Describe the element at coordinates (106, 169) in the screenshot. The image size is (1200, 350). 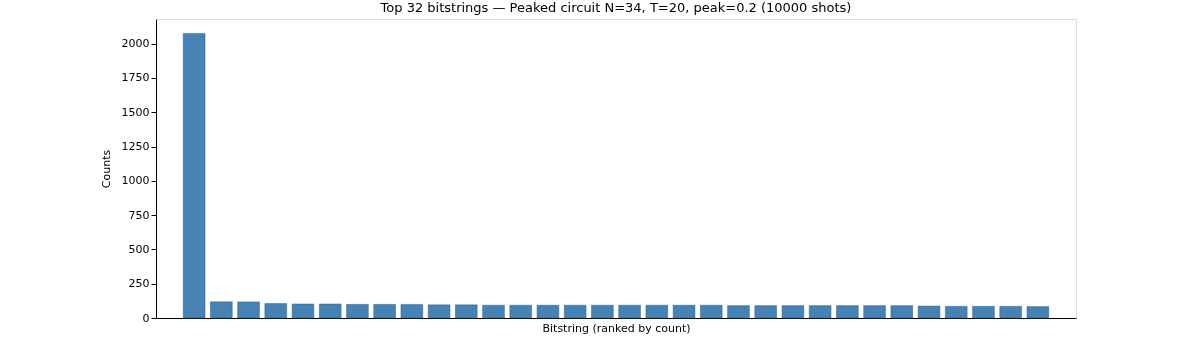
I see `y-axis-title: Counts` at that location.